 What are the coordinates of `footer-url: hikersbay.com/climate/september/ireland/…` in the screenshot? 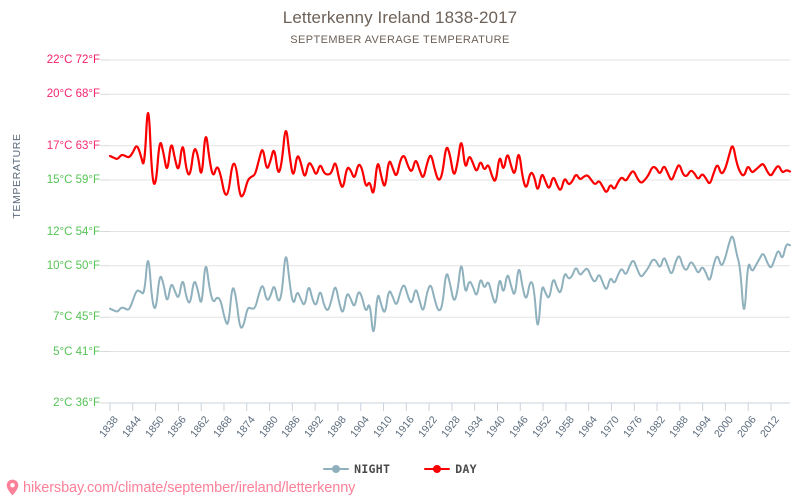 It's located at (189, 487).